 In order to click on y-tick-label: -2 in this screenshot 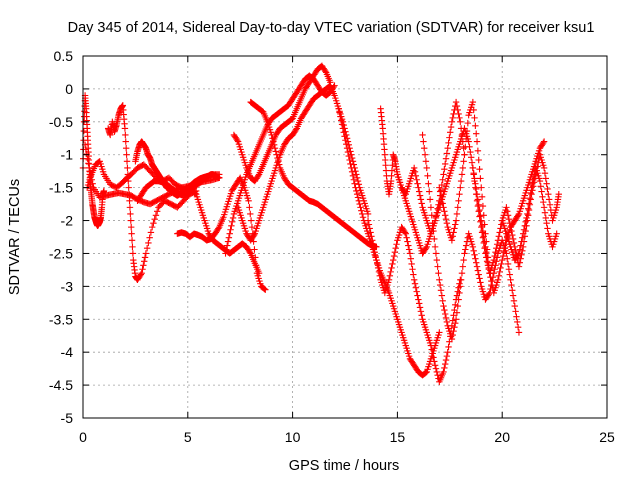, I will do `click(67, 221)`.